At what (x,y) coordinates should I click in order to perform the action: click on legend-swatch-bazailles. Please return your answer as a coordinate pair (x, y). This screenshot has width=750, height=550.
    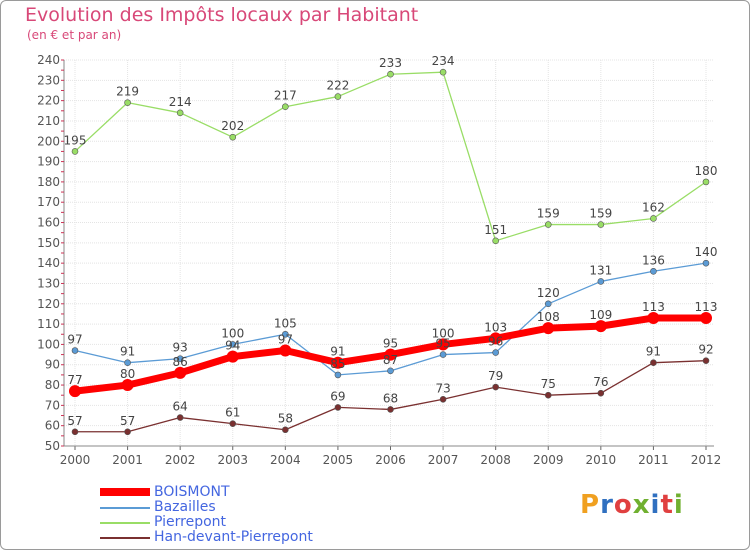
    Looking at the image, I should click on (125, 507).